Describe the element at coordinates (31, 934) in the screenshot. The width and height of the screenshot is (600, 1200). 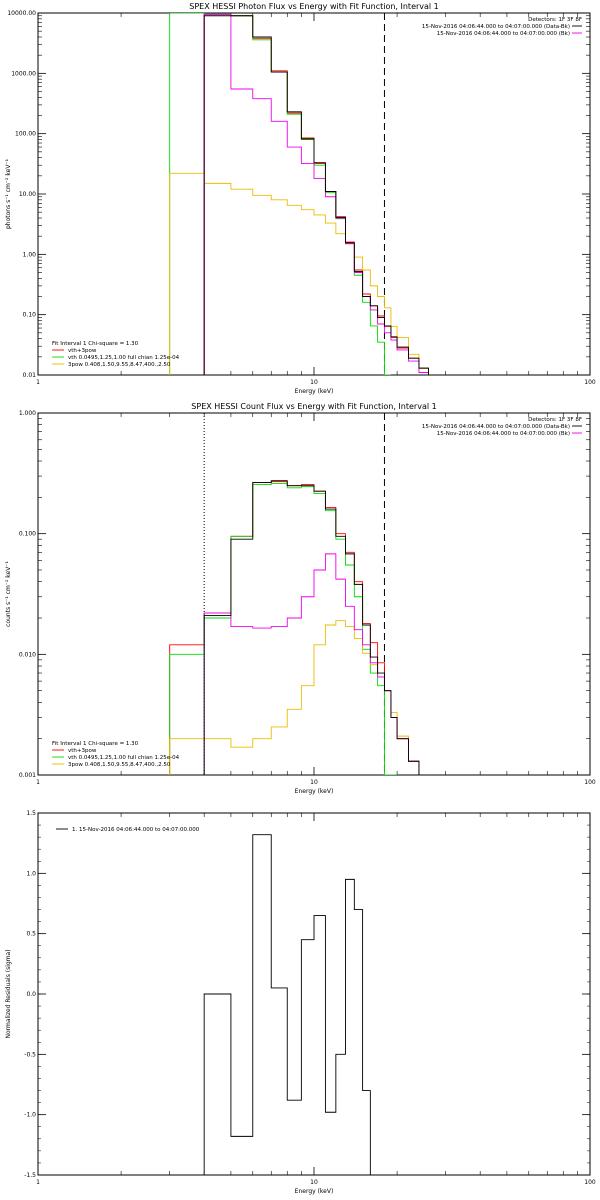
I see `y-tick-label: 0.5` at that location.